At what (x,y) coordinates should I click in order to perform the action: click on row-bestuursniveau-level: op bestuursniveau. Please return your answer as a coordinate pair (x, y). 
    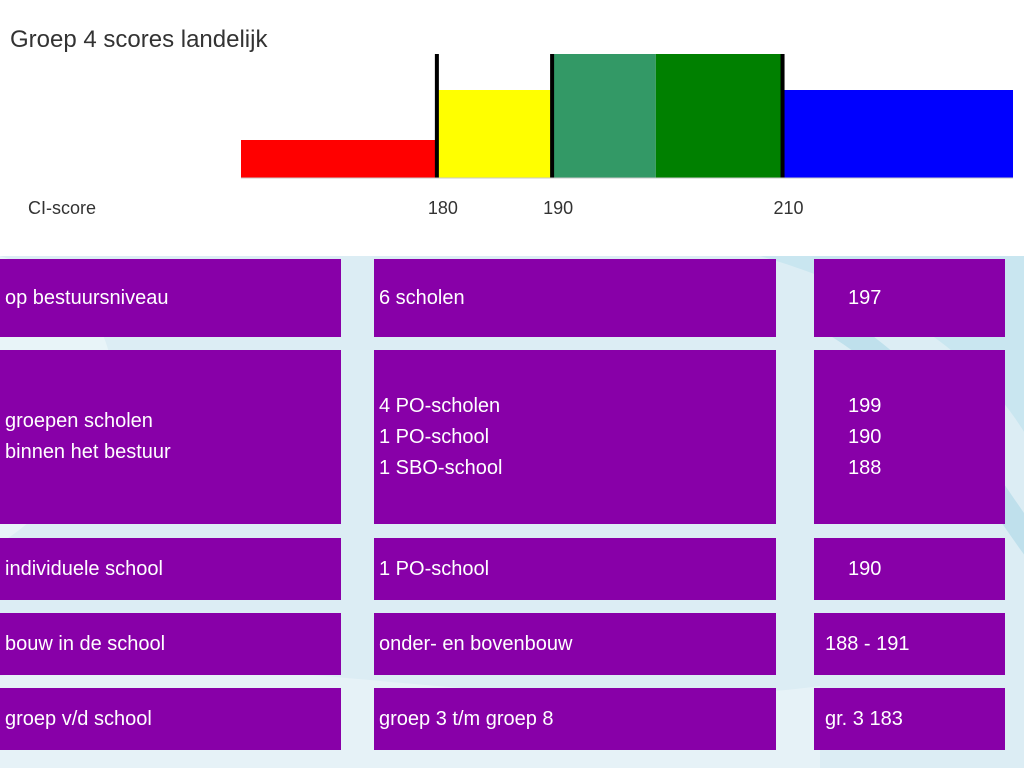
    Looking at the image, I should click on (170, 298).